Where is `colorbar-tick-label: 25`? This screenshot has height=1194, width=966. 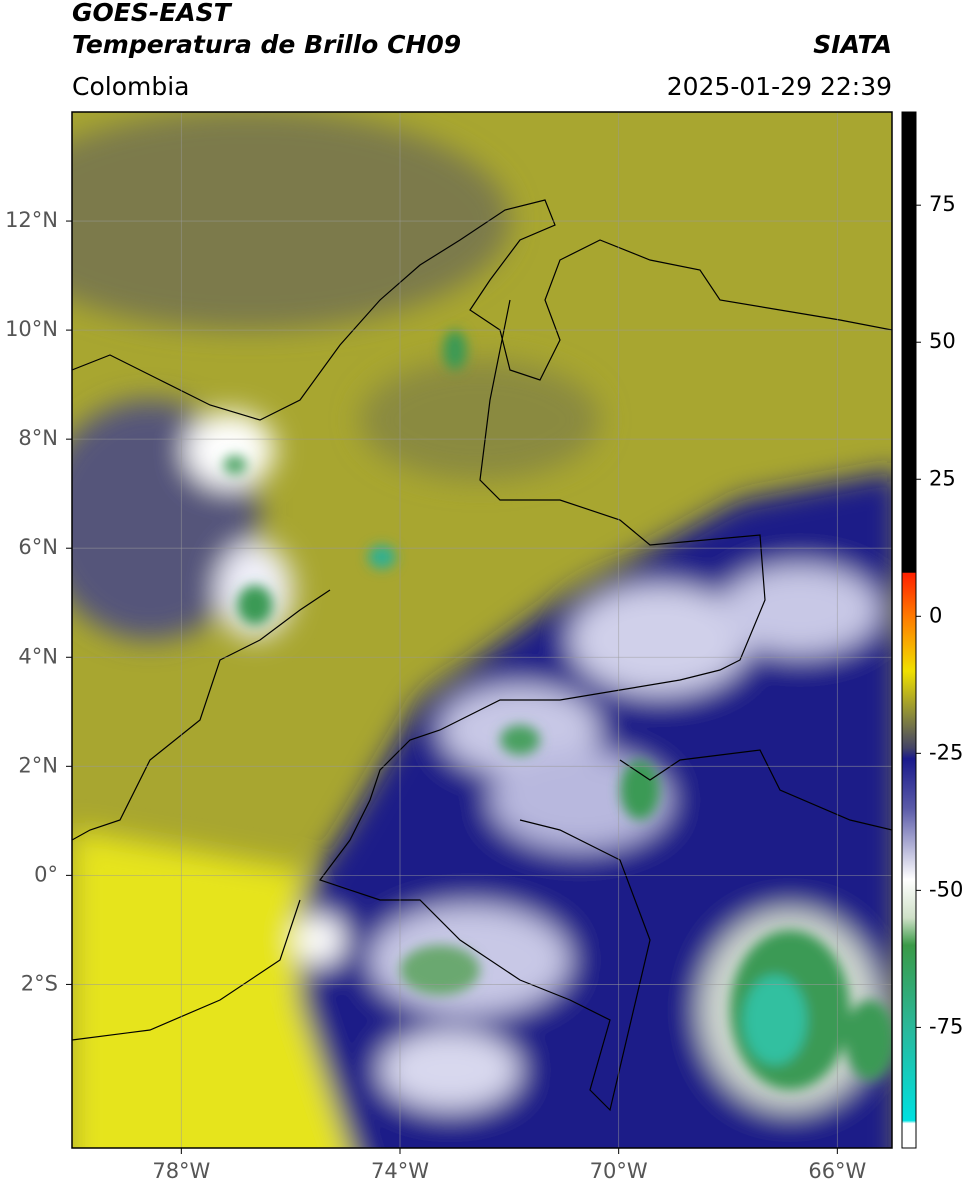 colorbar-tick-label: 25 is located at coordinates (942, 478).